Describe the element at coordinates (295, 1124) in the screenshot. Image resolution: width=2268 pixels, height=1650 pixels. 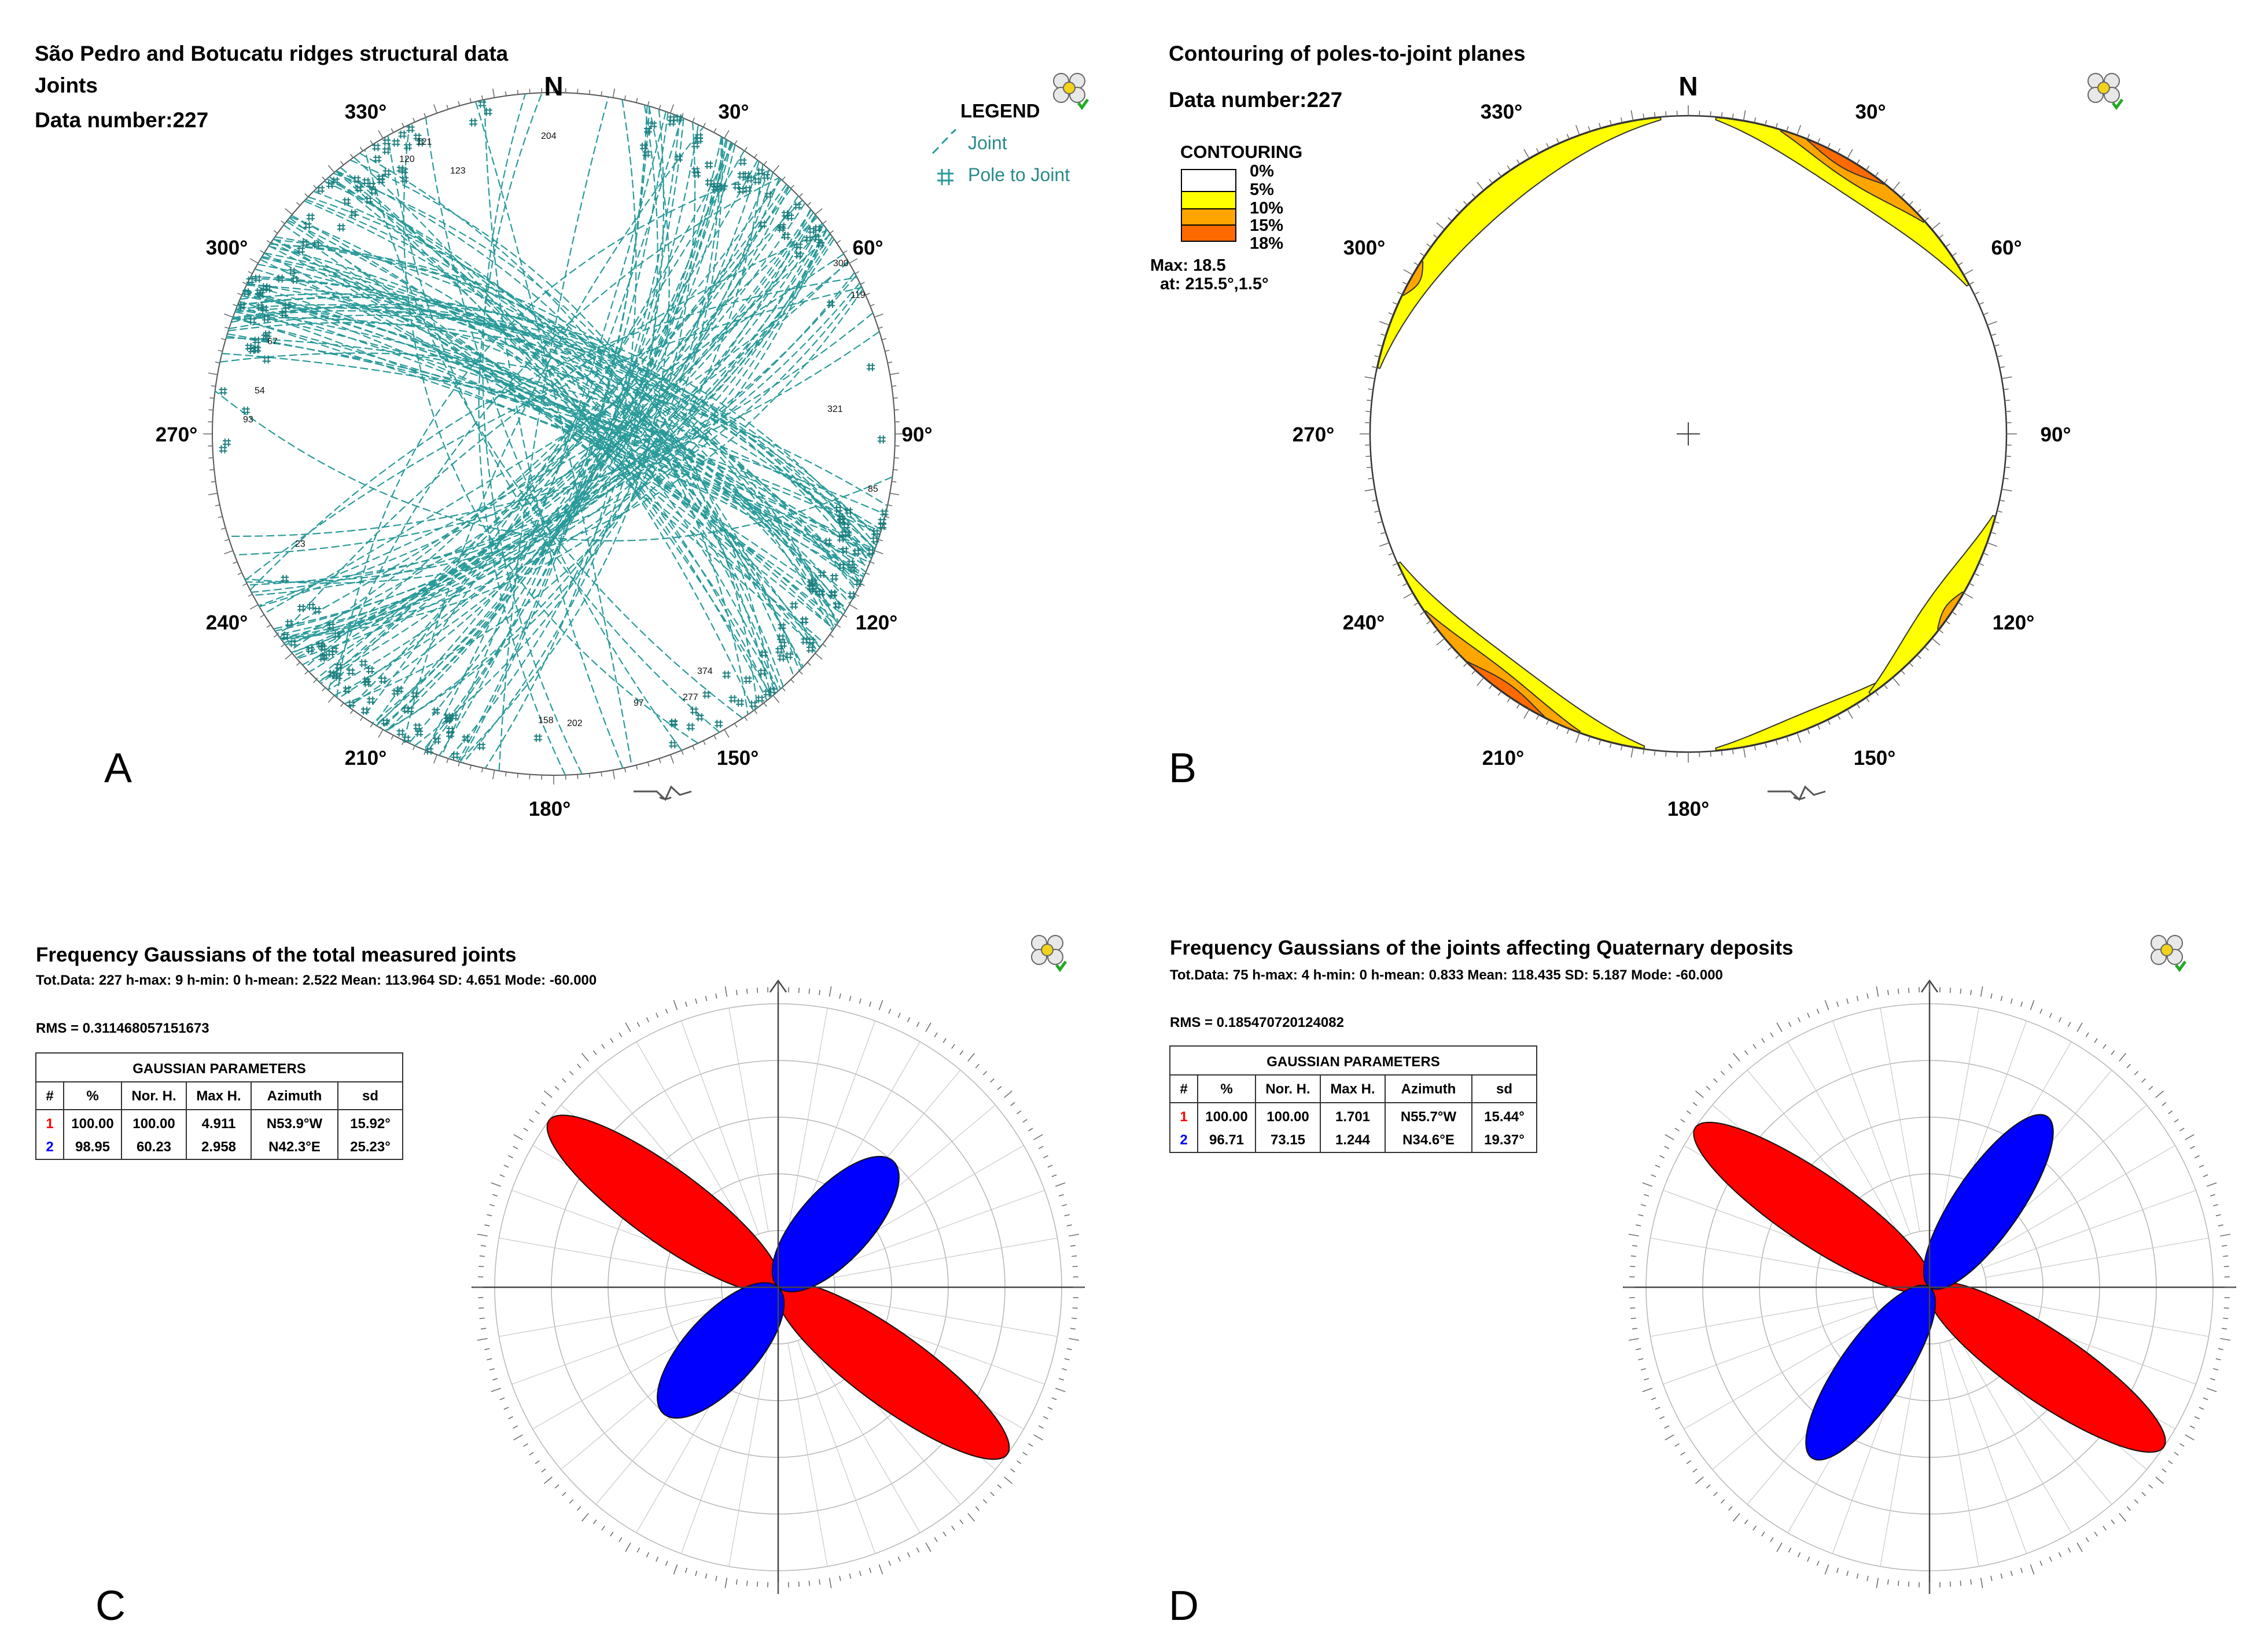
I see `table-cell: N53.9°W` at that location.